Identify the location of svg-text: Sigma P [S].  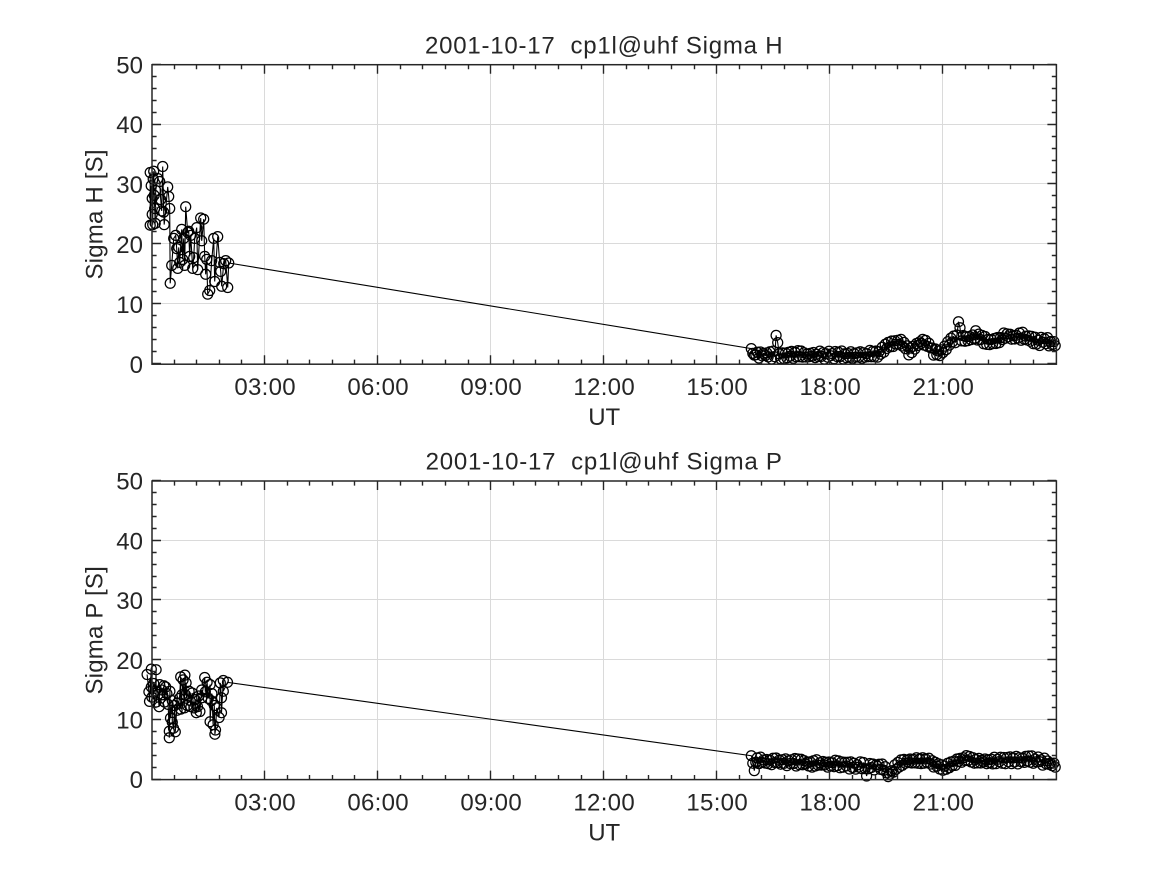
(95, 630).